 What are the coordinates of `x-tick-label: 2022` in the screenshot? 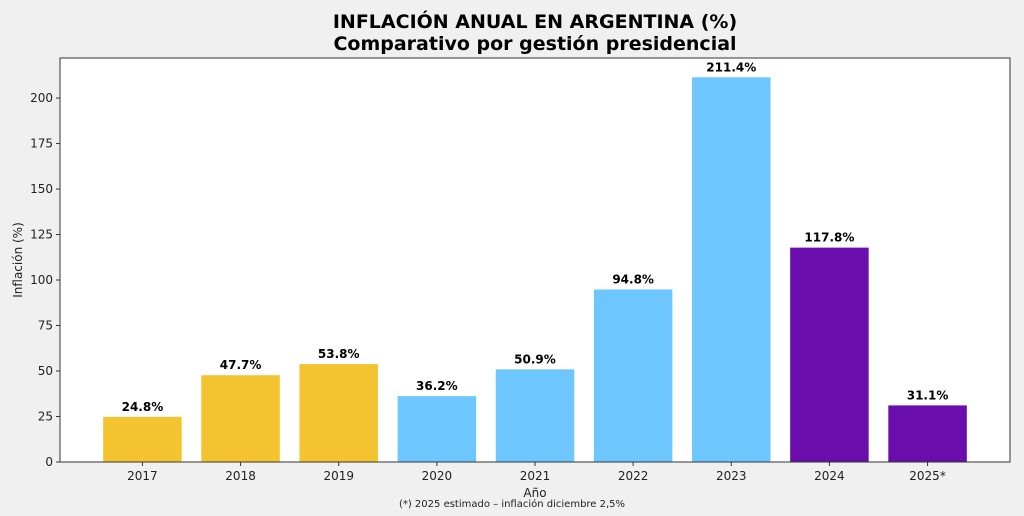 It's located at (633, 476).